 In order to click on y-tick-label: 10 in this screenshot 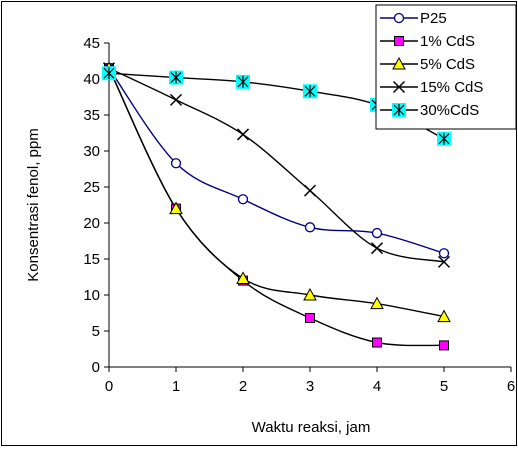, I will do `click(91, 295)`.